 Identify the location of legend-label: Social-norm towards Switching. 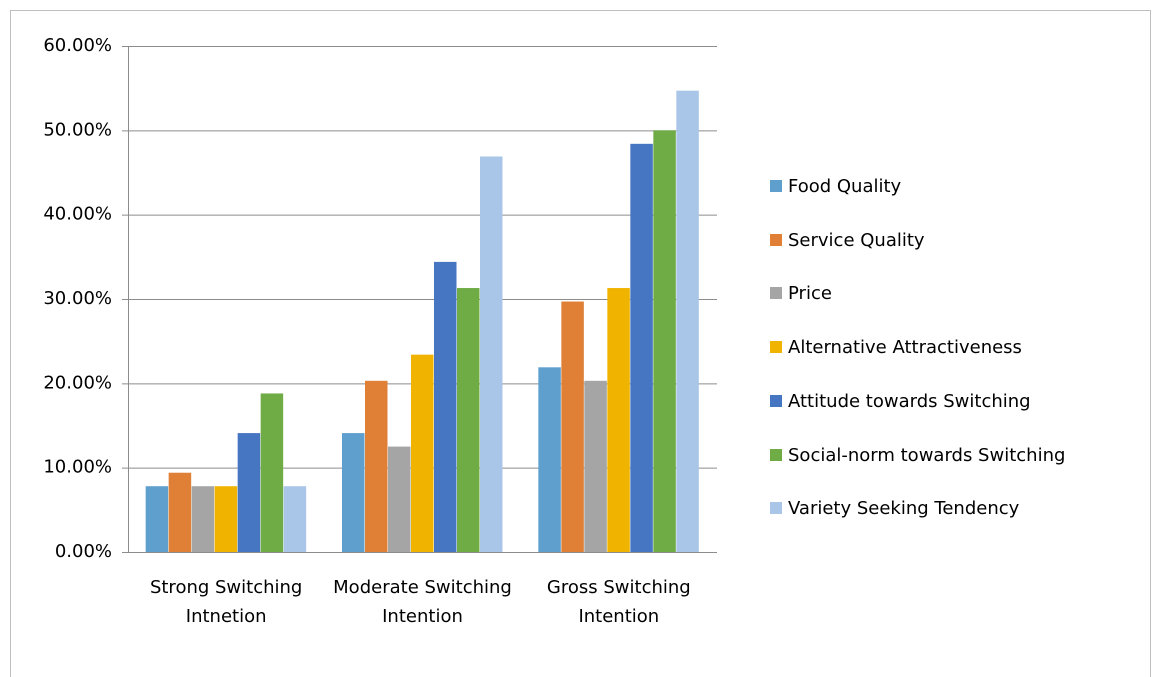
(927, 455).